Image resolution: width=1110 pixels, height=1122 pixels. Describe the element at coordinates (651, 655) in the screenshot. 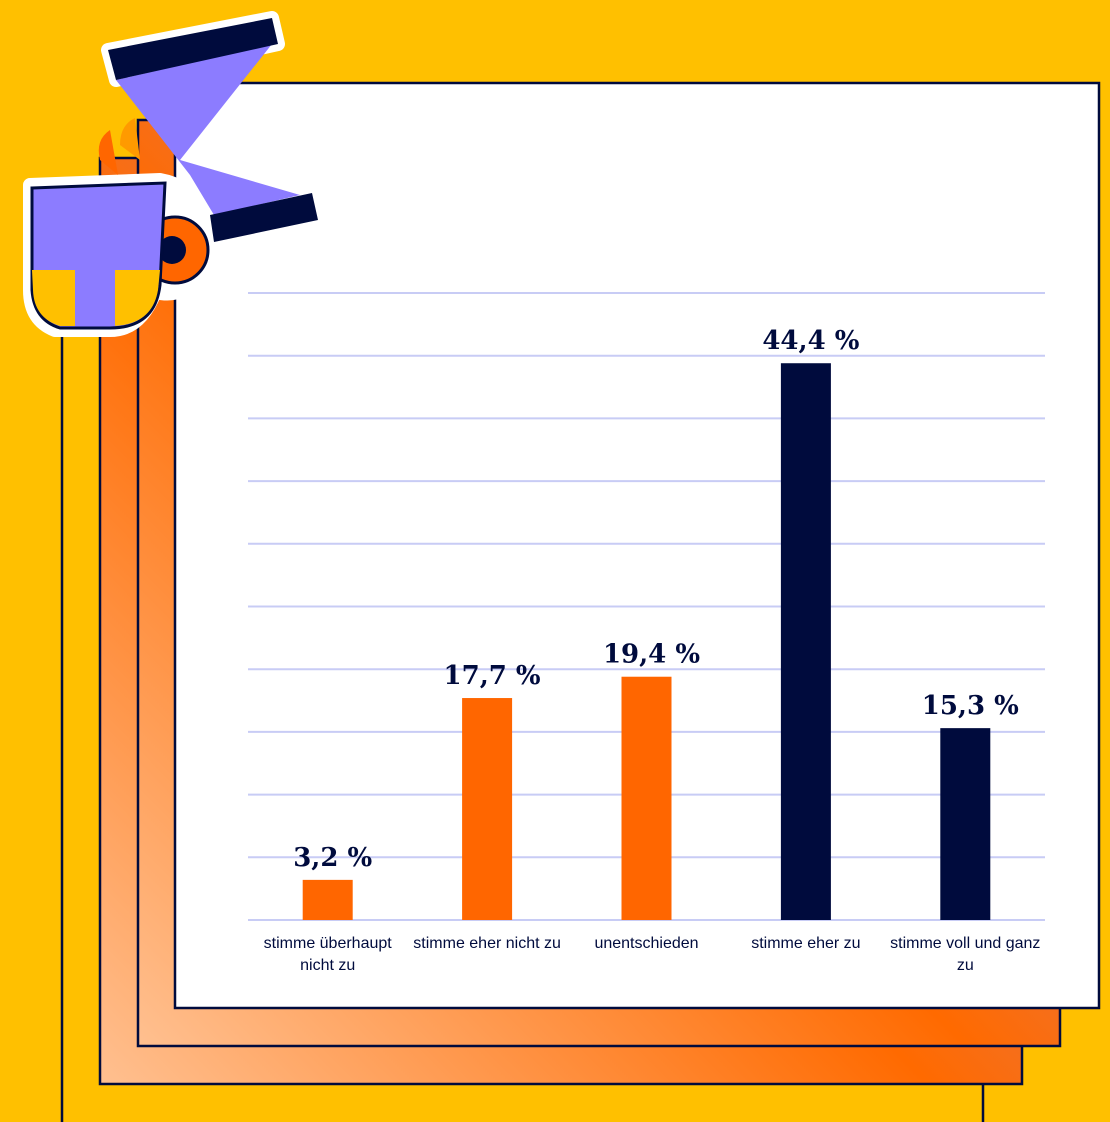

I see `value-label: 19,4 %` at that location.